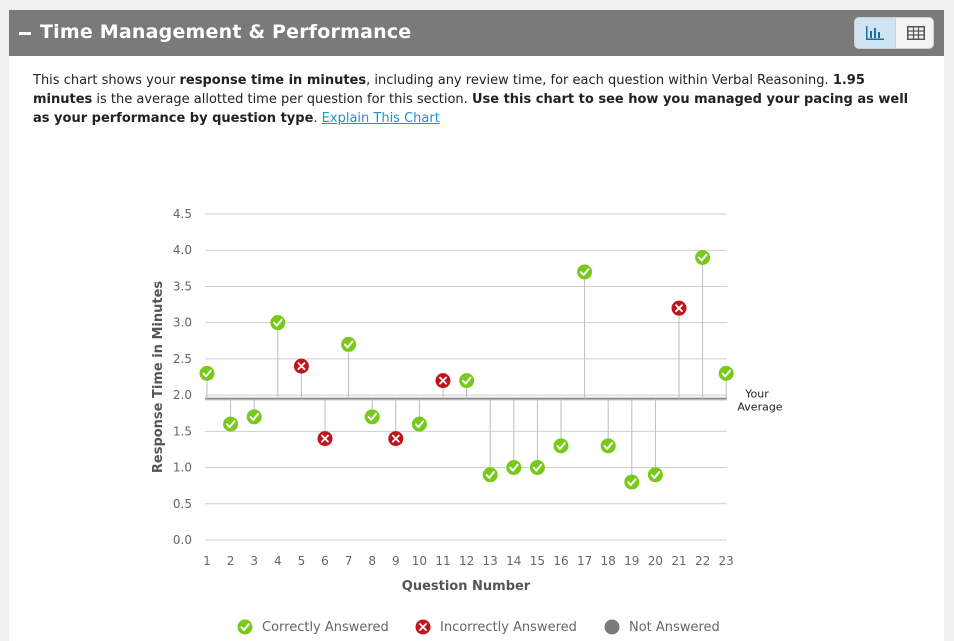 The width and height of the screenshot is (954, 641). I want to click on data-point-q16, so click(561, 446).